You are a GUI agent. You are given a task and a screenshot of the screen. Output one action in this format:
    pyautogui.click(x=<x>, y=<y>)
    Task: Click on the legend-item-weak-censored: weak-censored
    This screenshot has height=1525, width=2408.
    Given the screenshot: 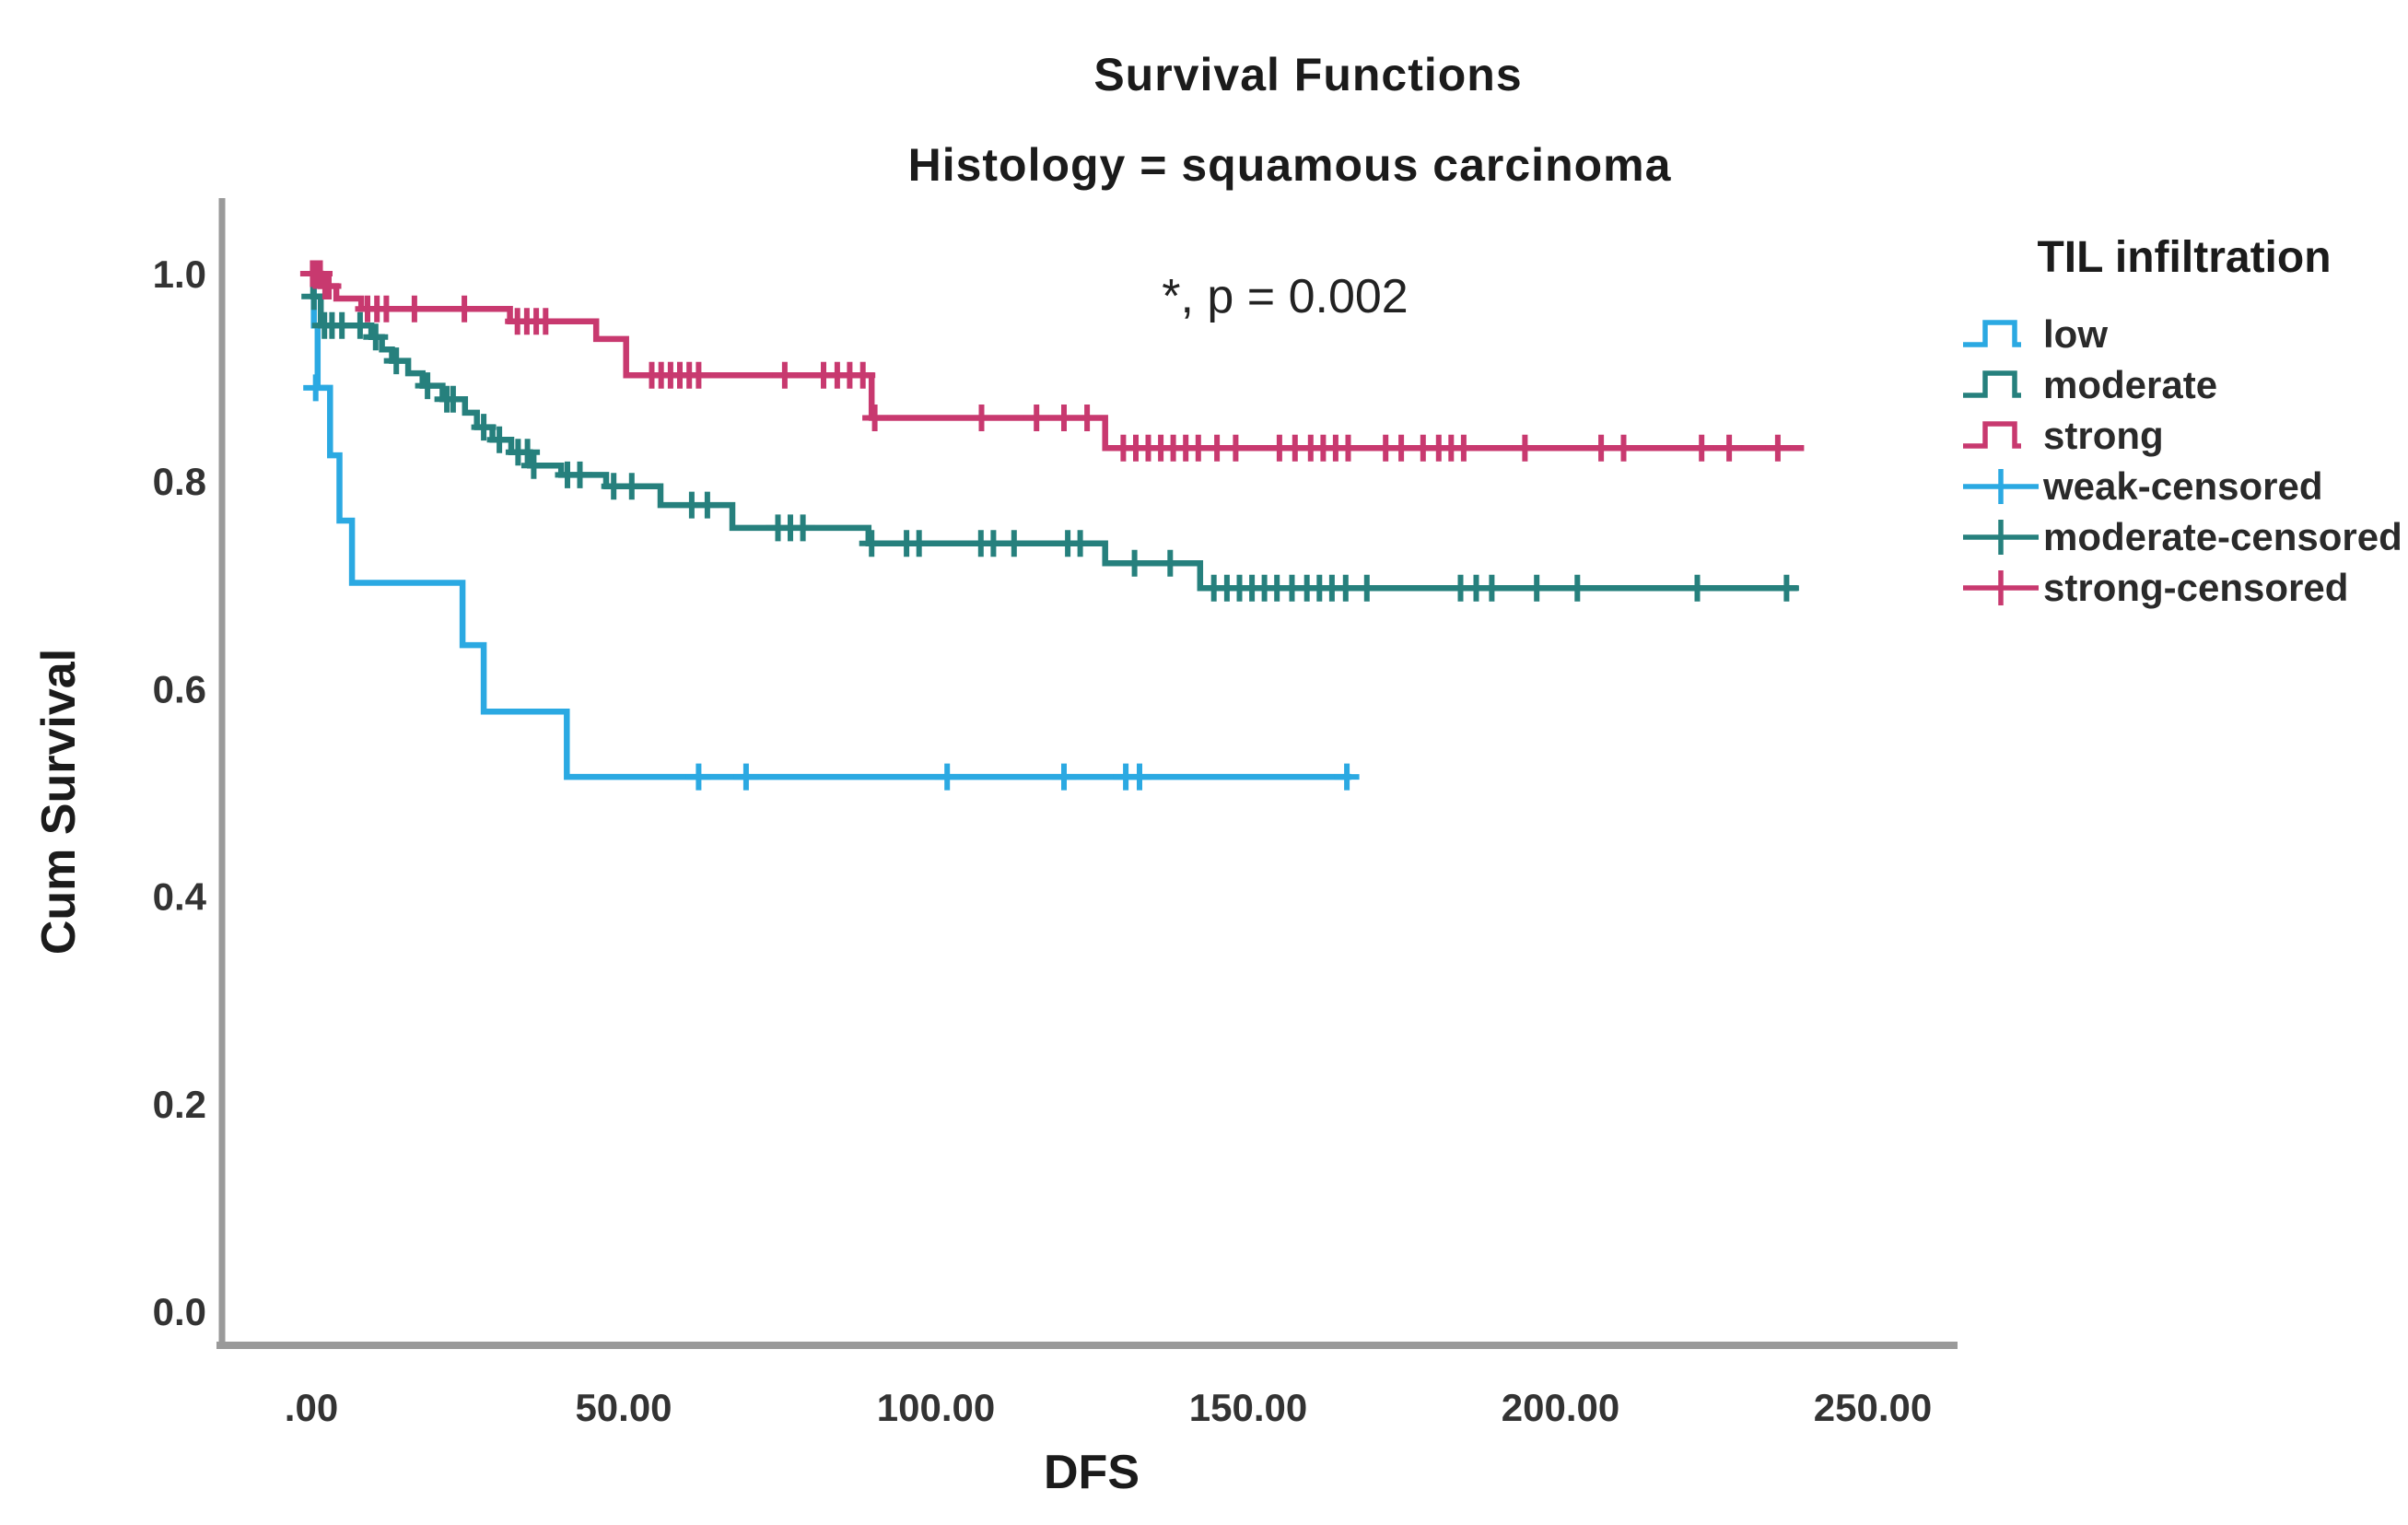 What is the action you would take?
    pyautogui.click(x=2184, y=486)
    